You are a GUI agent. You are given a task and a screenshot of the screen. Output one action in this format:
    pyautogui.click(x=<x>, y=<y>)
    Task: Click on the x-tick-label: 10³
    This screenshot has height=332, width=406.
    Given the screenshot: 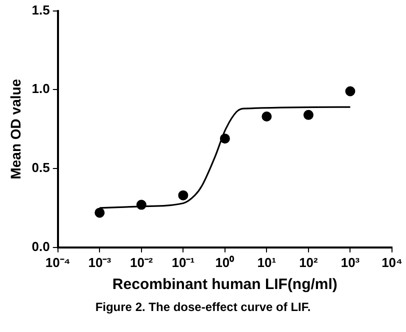 What is the action you would take?
    pyautogui.click(x=350, y=262)
    